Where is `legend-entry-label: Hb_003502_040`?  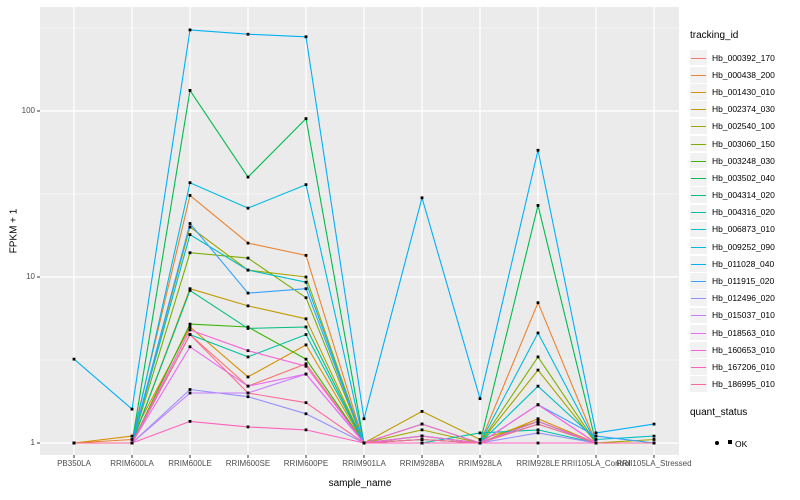
legend-entry-label: Hb_003502_040 is located at coordinates (743, 177).